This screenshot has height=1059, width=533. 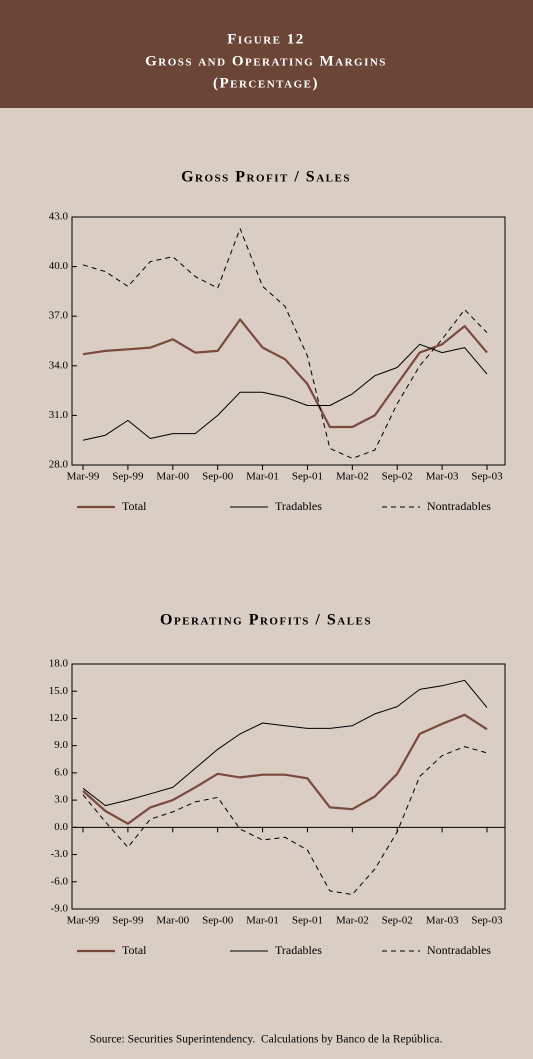 What do you see at coordinates (266, 177) in the screenshot?
I see `chart-title: Gross Profit / Sales` at bounding box center [266, 177].